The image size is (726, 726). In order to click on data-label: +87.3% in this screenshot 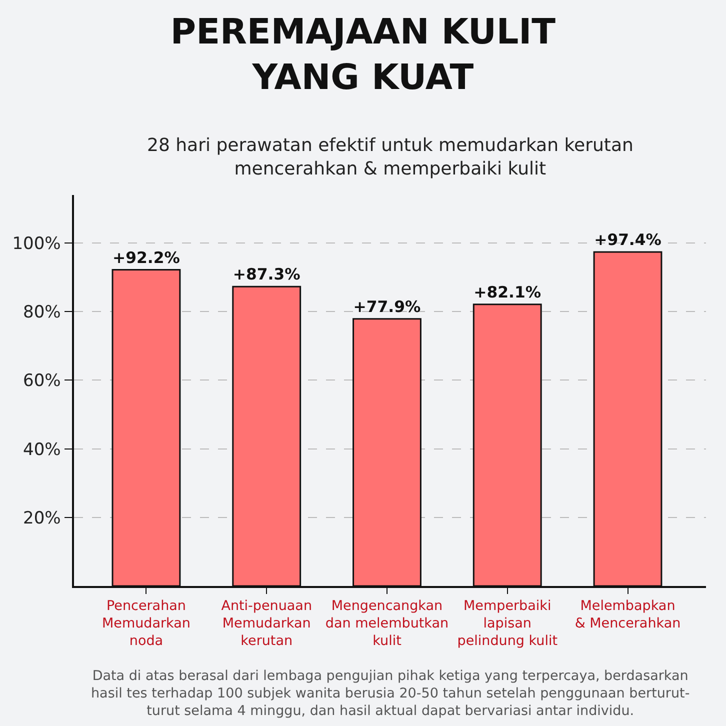, I will do `click(266, 274)`.